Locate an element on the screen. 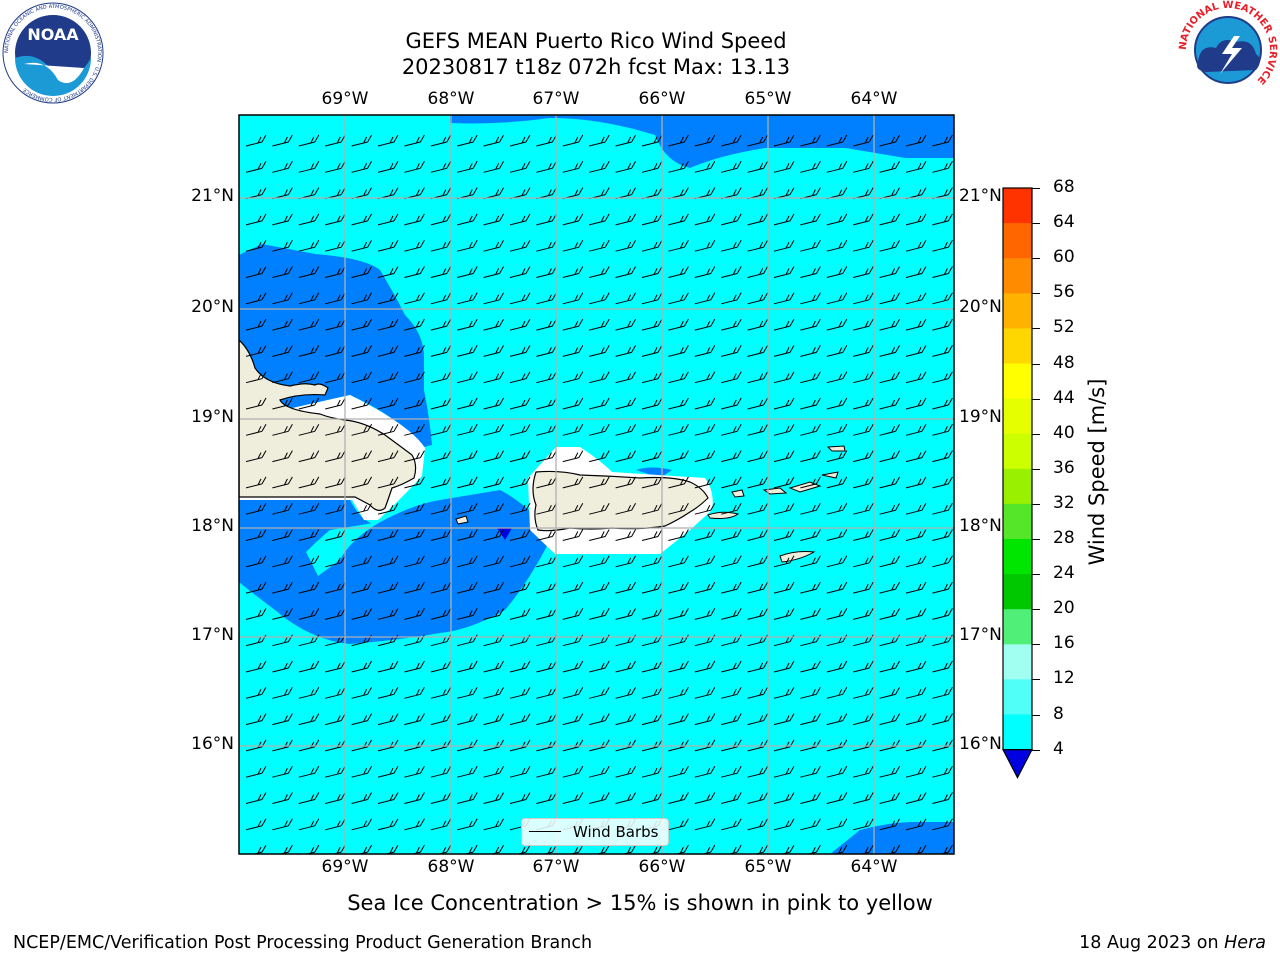 This screenshot has width=1280, height=964. legend-box: Wind Barbs is located at coordinates (595, 832).